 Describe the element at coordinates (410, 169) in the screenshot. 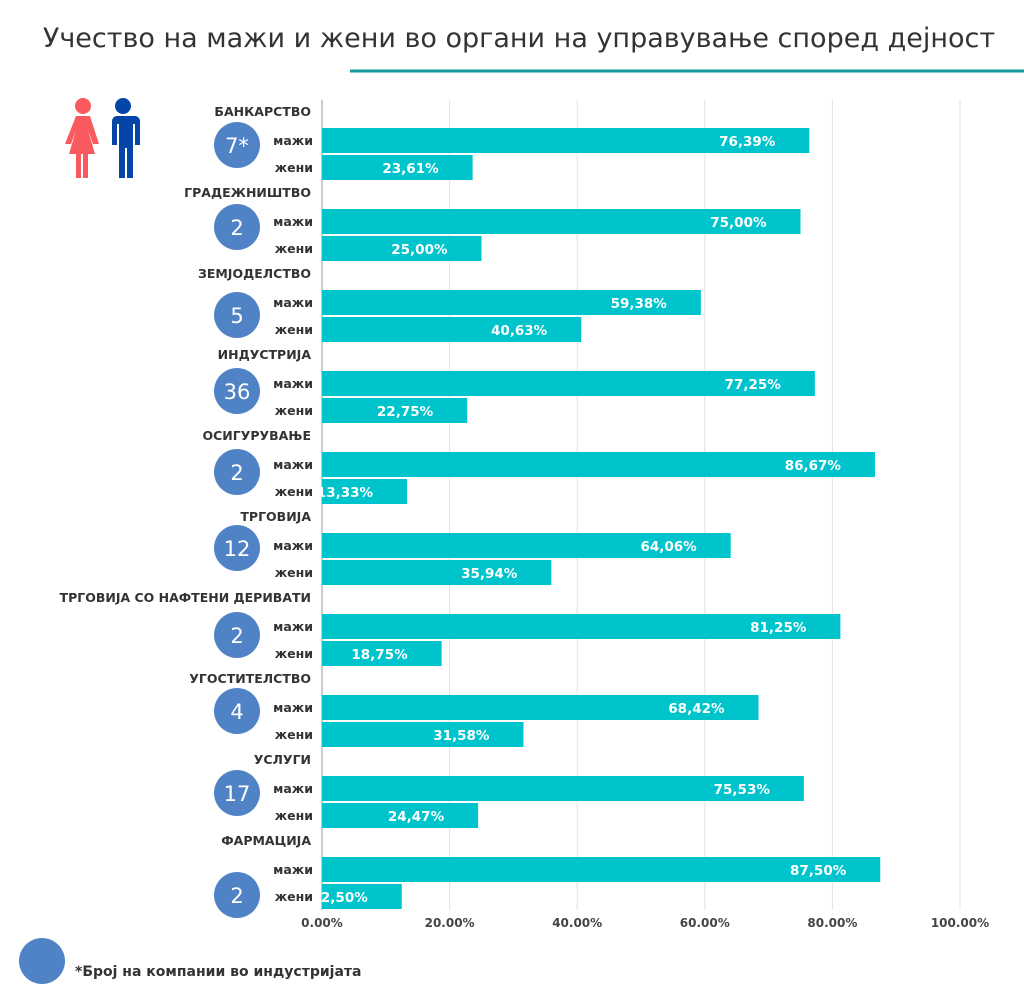

I see `bar-value-label: 23,61%` at that location.